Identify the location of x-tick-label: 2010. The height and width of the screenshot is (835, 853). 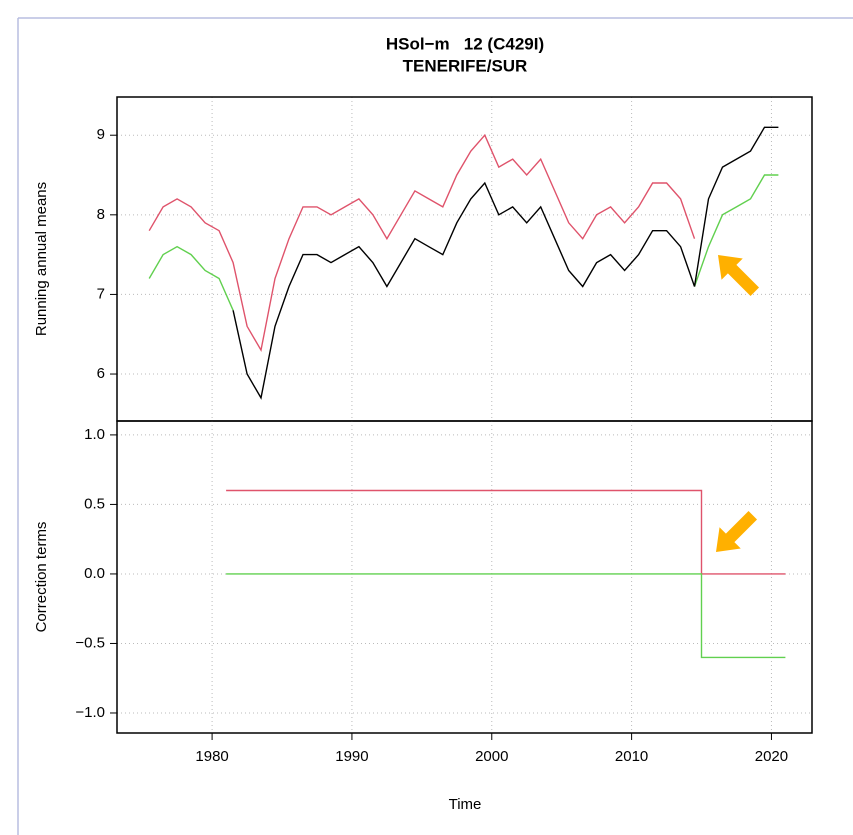
(631, 756).